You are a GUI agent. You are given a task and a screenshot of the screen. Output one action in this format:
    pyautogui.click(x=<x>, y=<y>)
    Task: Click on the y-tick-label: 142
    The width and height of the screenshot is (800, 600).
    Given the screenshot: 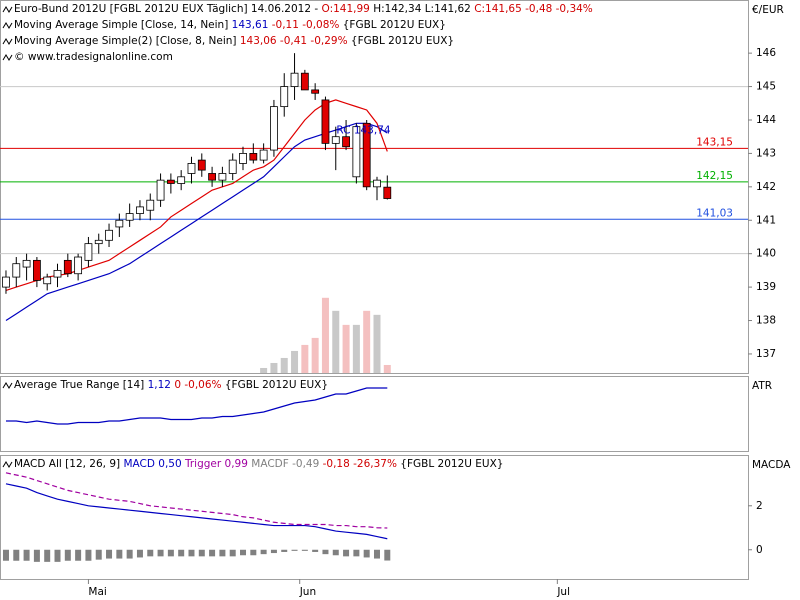 What is the action you would take?
    pyautogui.click(x=766, y=187)
    